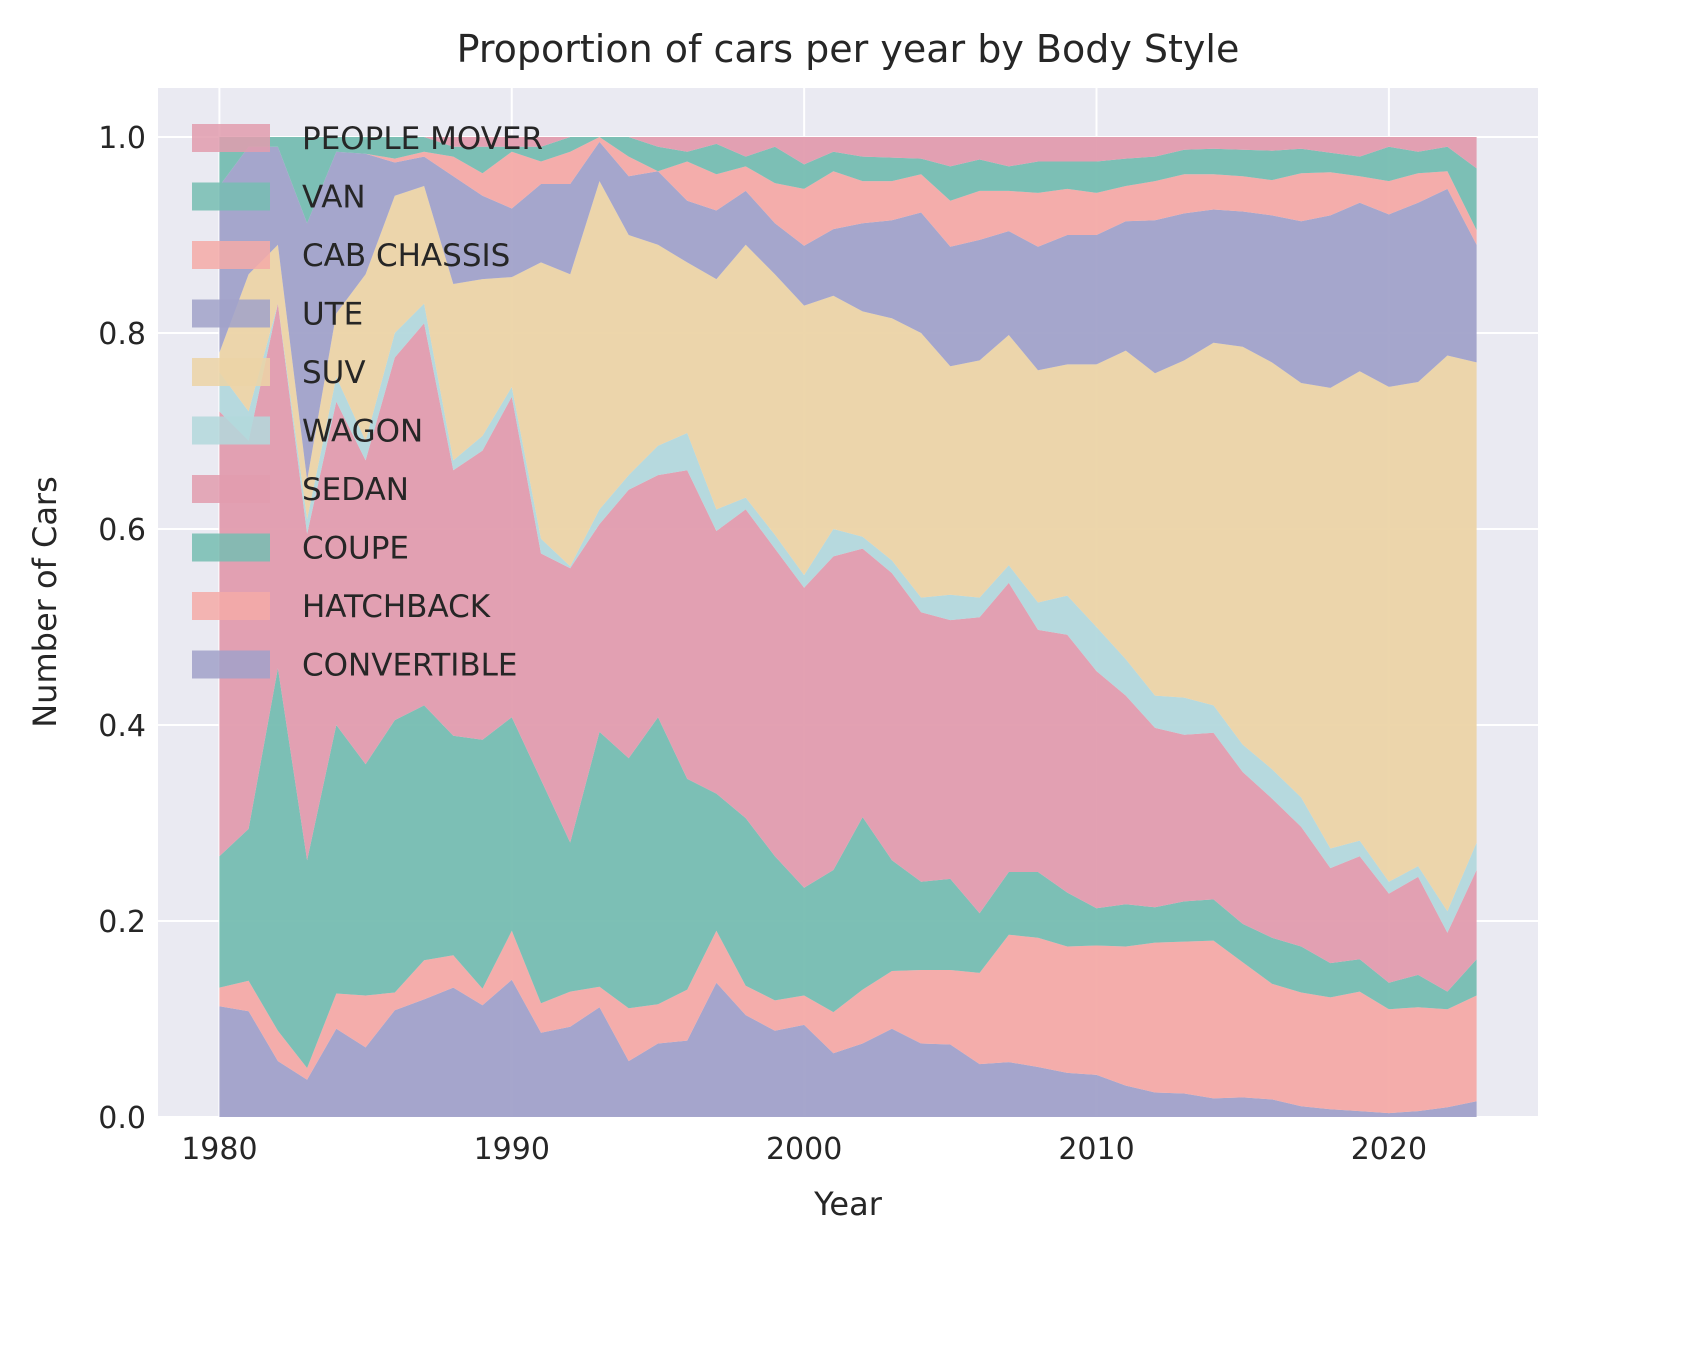 The image size is (1687, 1347). I want to click on area-cab-chassis, so click(848, 192).